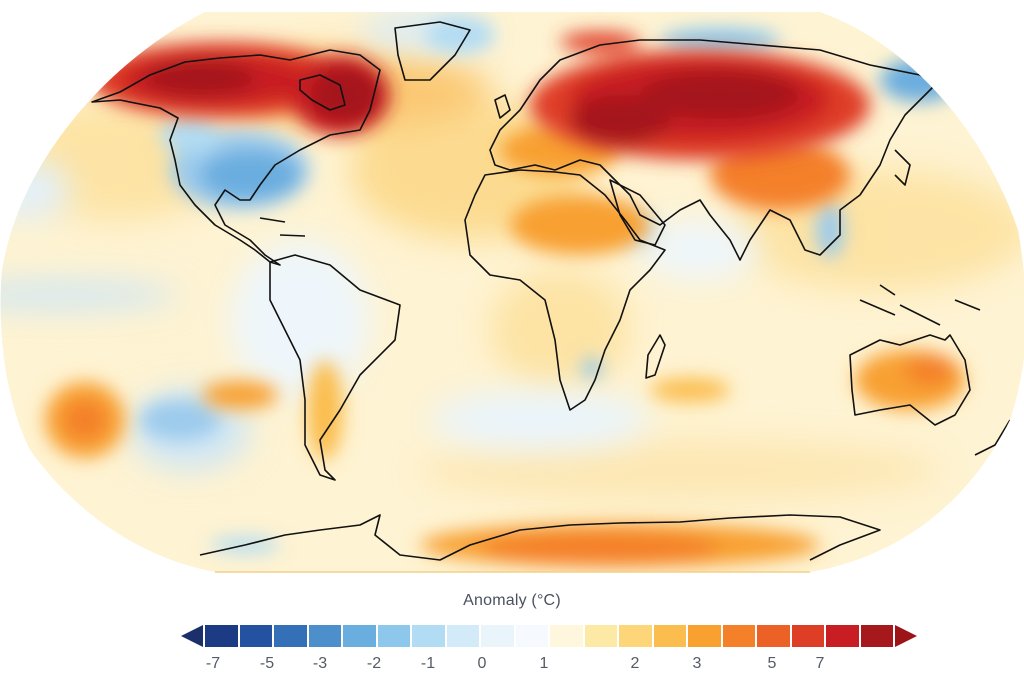 The width and height of the screenshot is (1024, 683). What do you see at coordinates (213, 663) in the screenshot?
I see `tick-label: -7` at bounding box center [213, 663].